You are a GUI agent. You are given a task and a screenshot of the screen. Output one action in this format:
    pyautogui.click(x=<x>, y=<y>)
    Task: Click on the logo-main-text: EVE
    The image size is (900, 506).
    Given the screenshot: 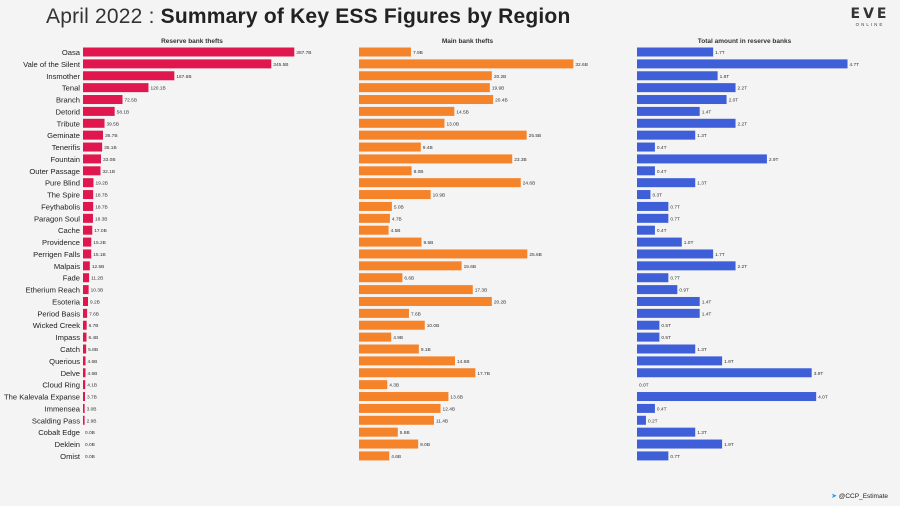 What is the action you would take?
    pyautogui.click(x=870, y=14)
    